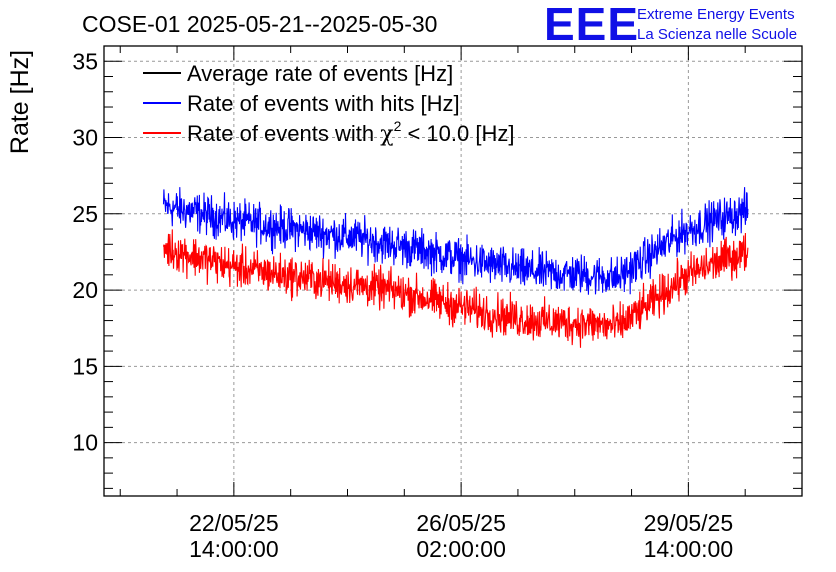 Image resolution: width=836 pixels, height=572 pixels. I want to click on y-tick-label: 15, so click(85, 366).